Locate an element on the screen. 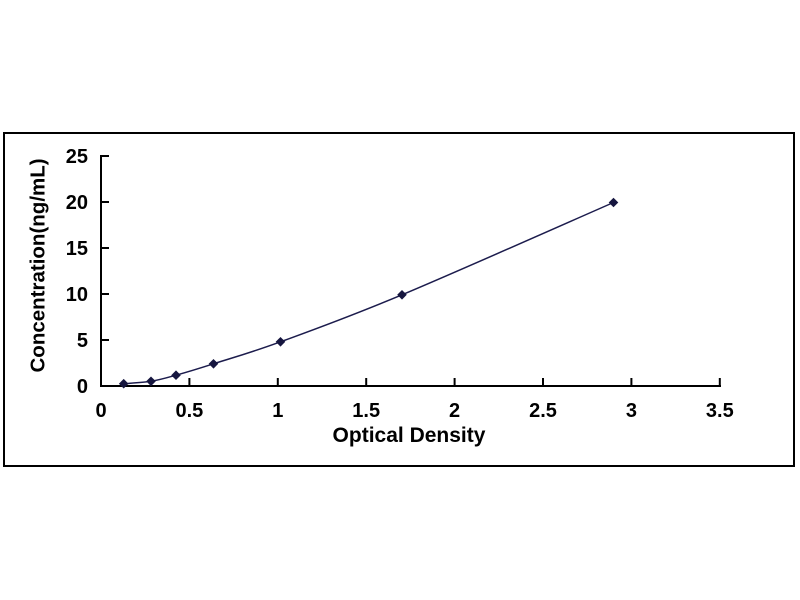  svg-text: 15 is located at coordinates (77, 249).